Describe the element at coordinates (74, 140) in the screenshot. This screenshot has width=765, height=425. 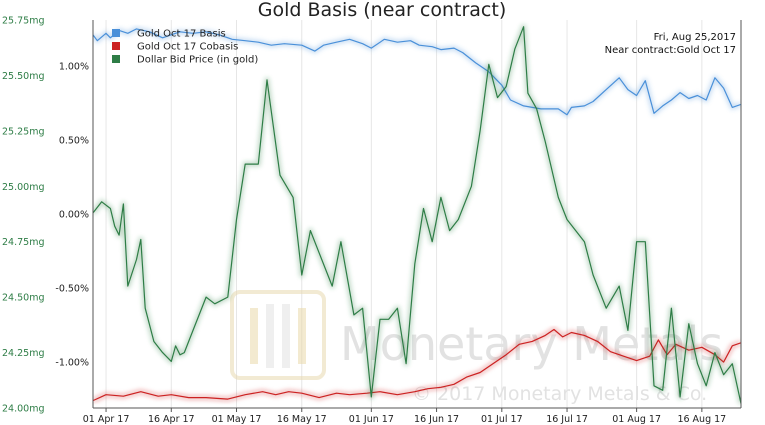
I see `right-tick-label: 0.50%` at that location.